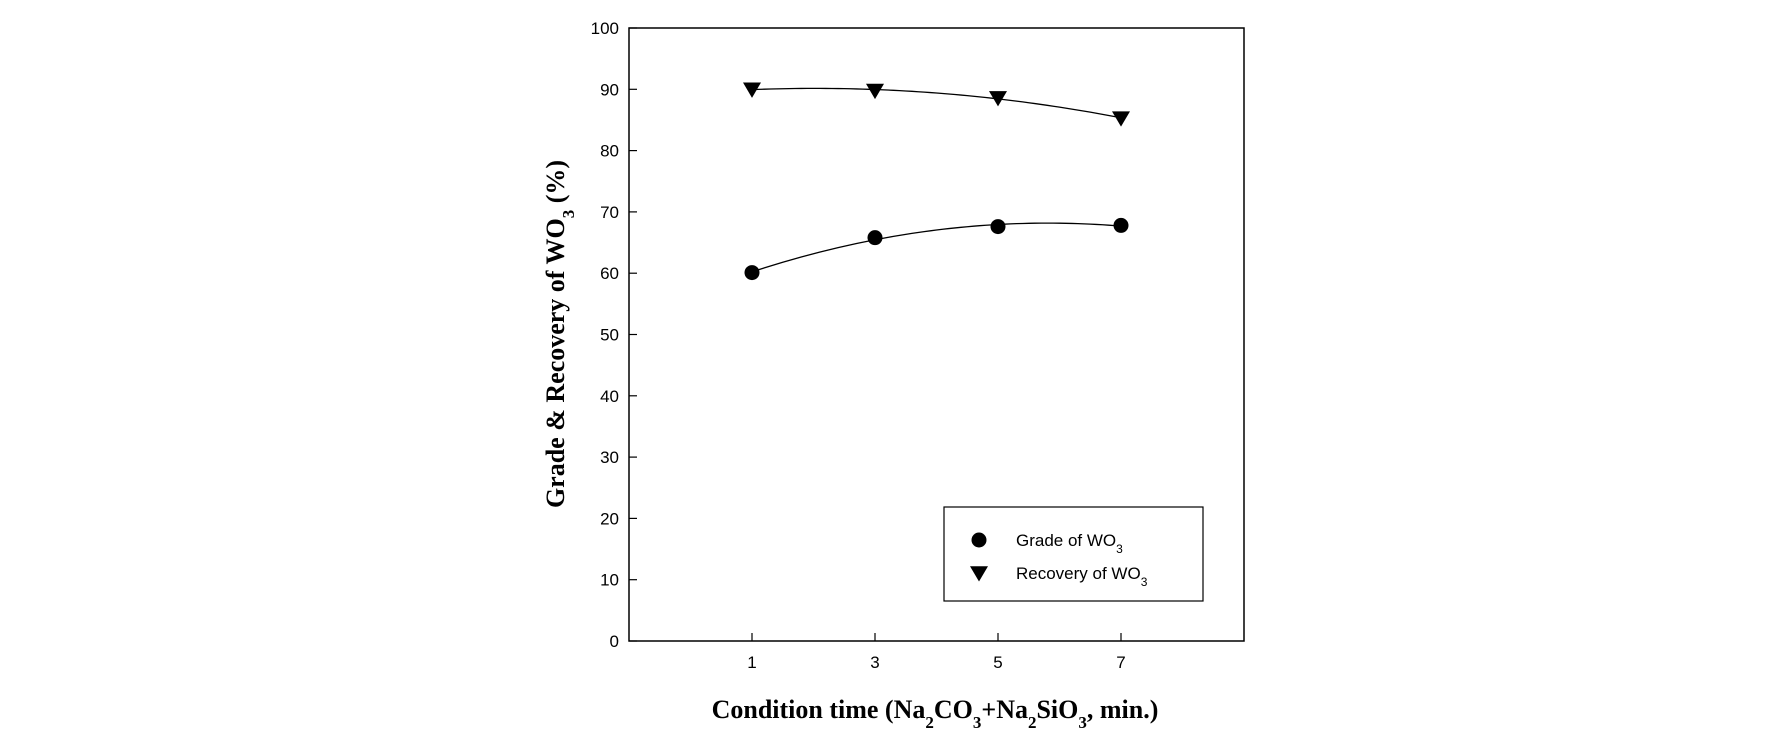 Image resolution: width=1772 pixels, height=735 pixels. What do you see at coordinates (1069, 543) in the screenshot?
I see `grade-legend-label: Grade of WO3` at bounding box center [1069, 543].